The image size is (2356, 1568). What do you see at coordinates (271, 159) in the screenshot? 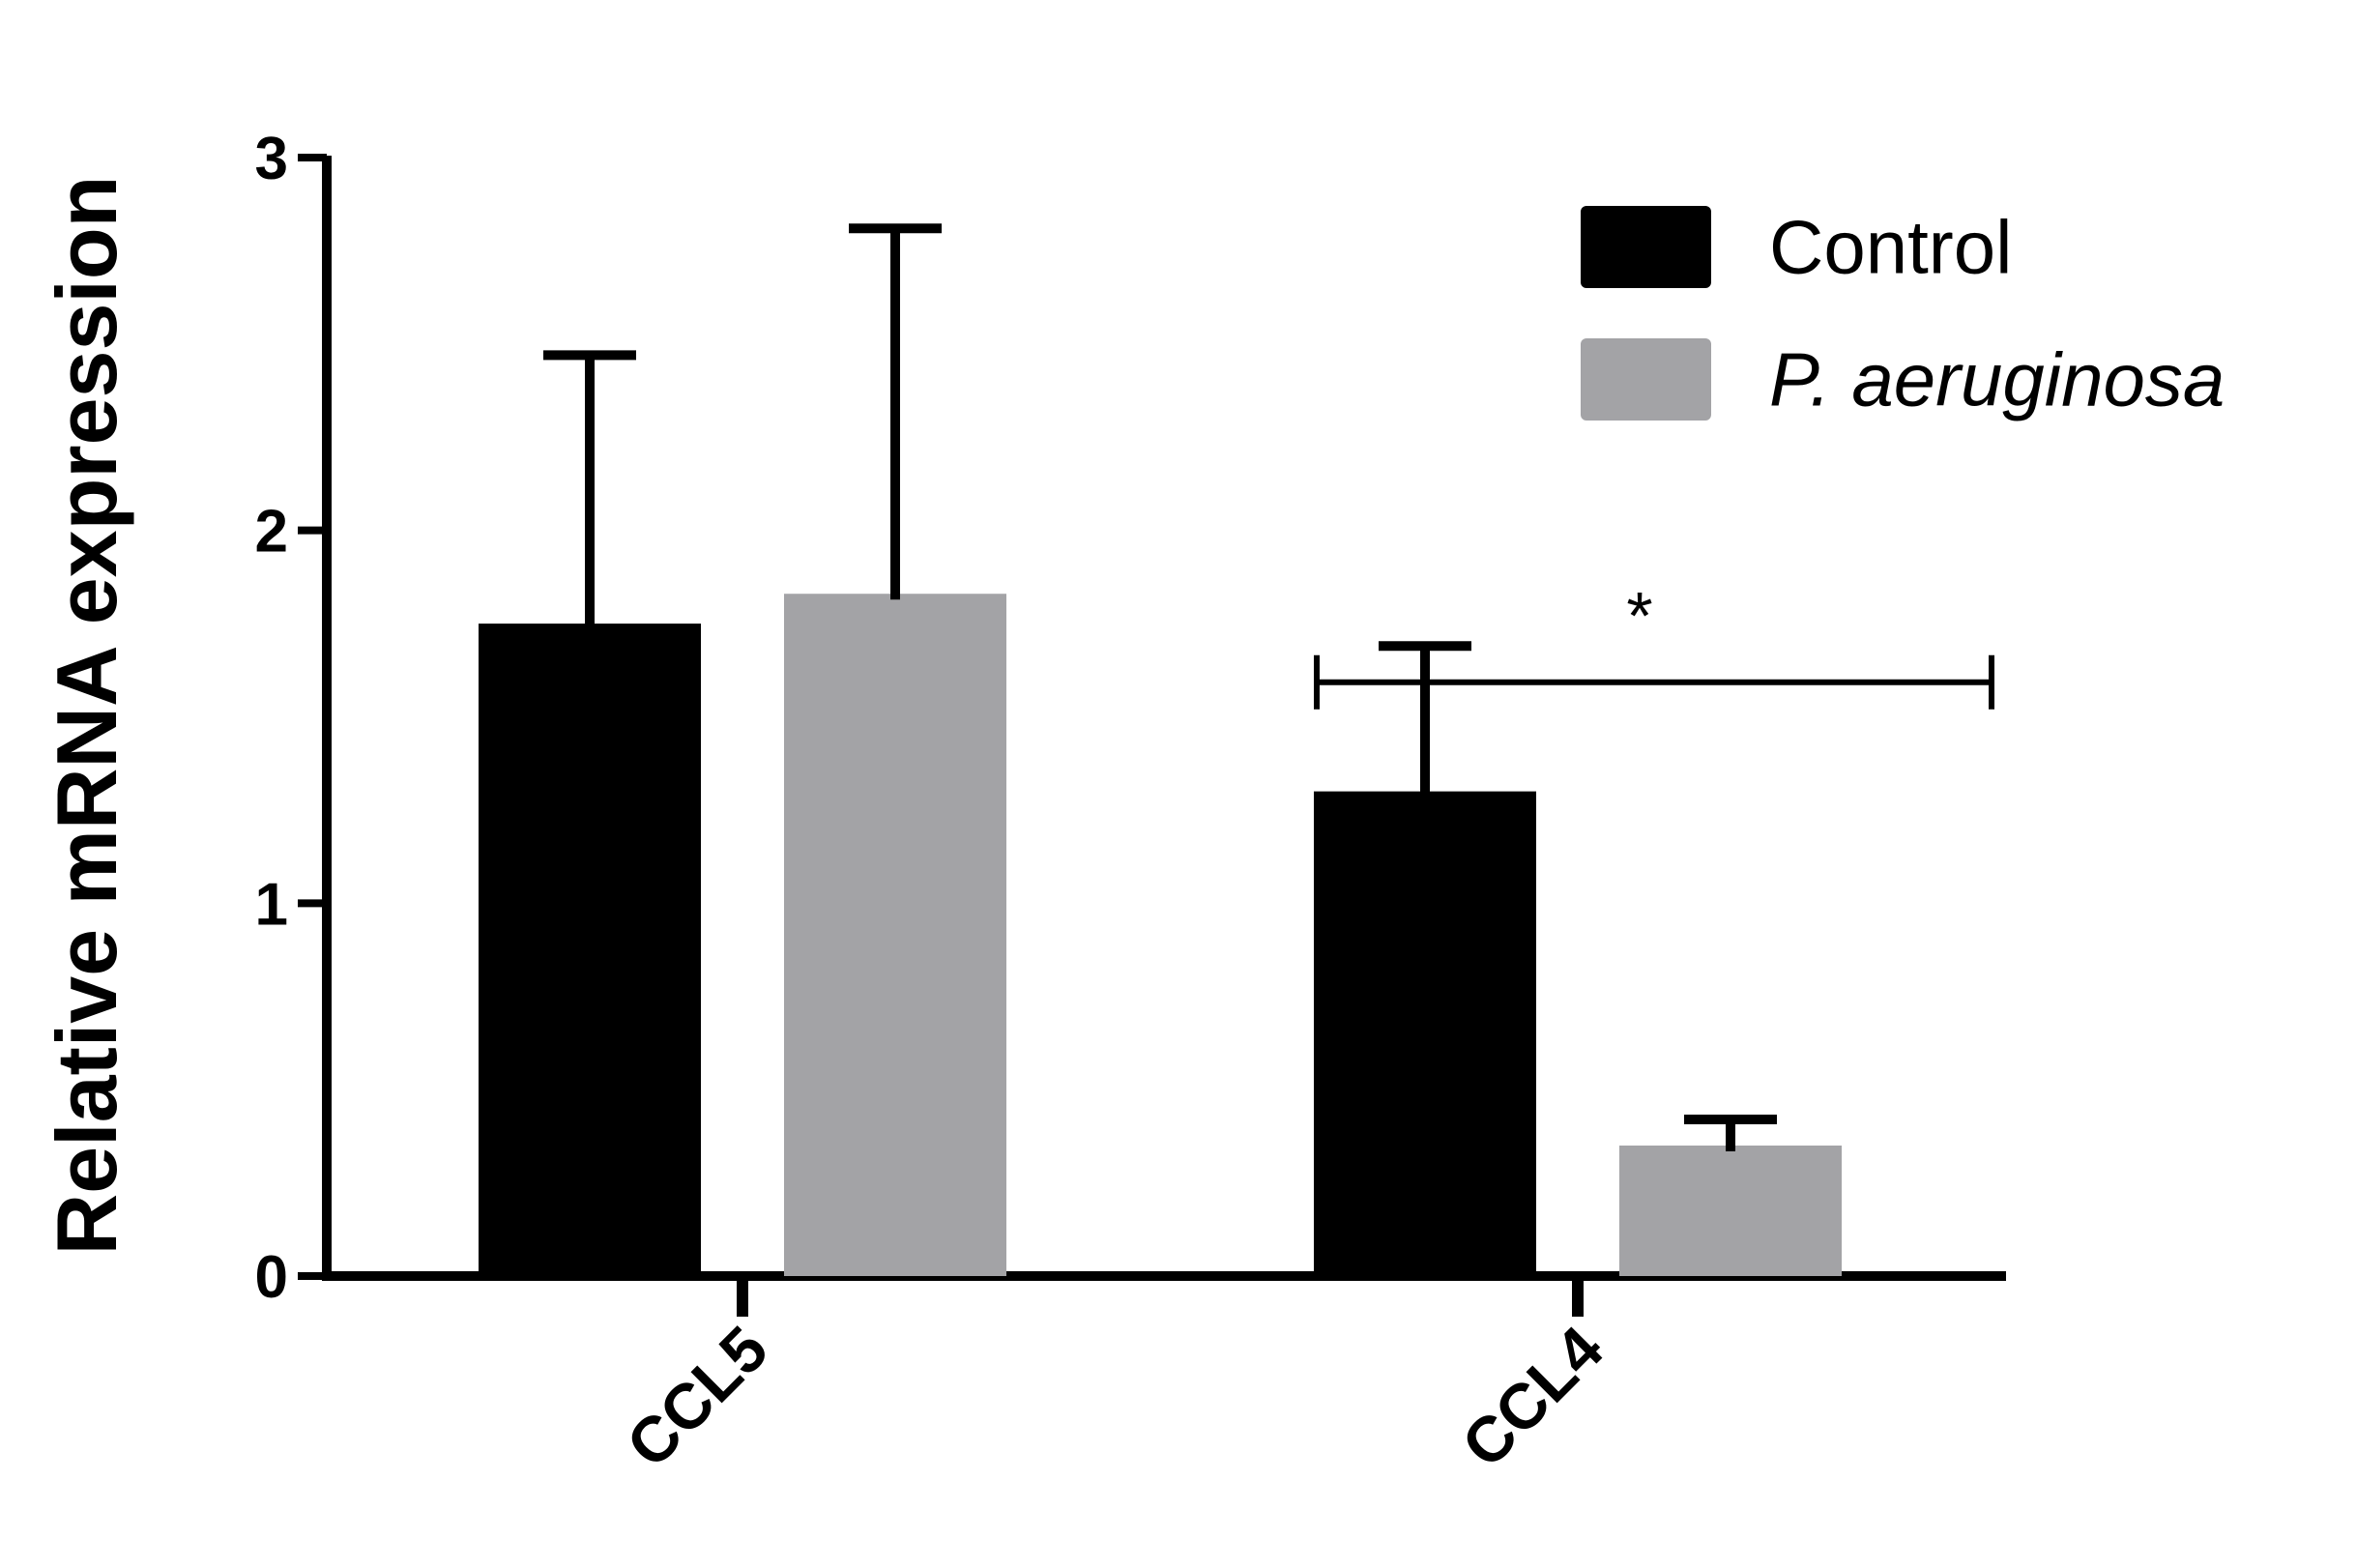
I see `y-tick-label: 3` at bounding box center [271, 159].